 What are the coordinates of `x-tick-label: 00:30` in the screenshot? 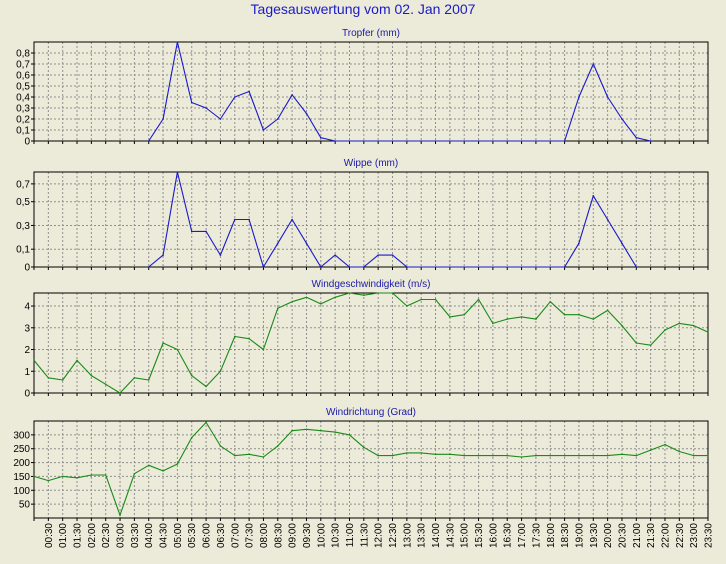 It's located at (49, 535).